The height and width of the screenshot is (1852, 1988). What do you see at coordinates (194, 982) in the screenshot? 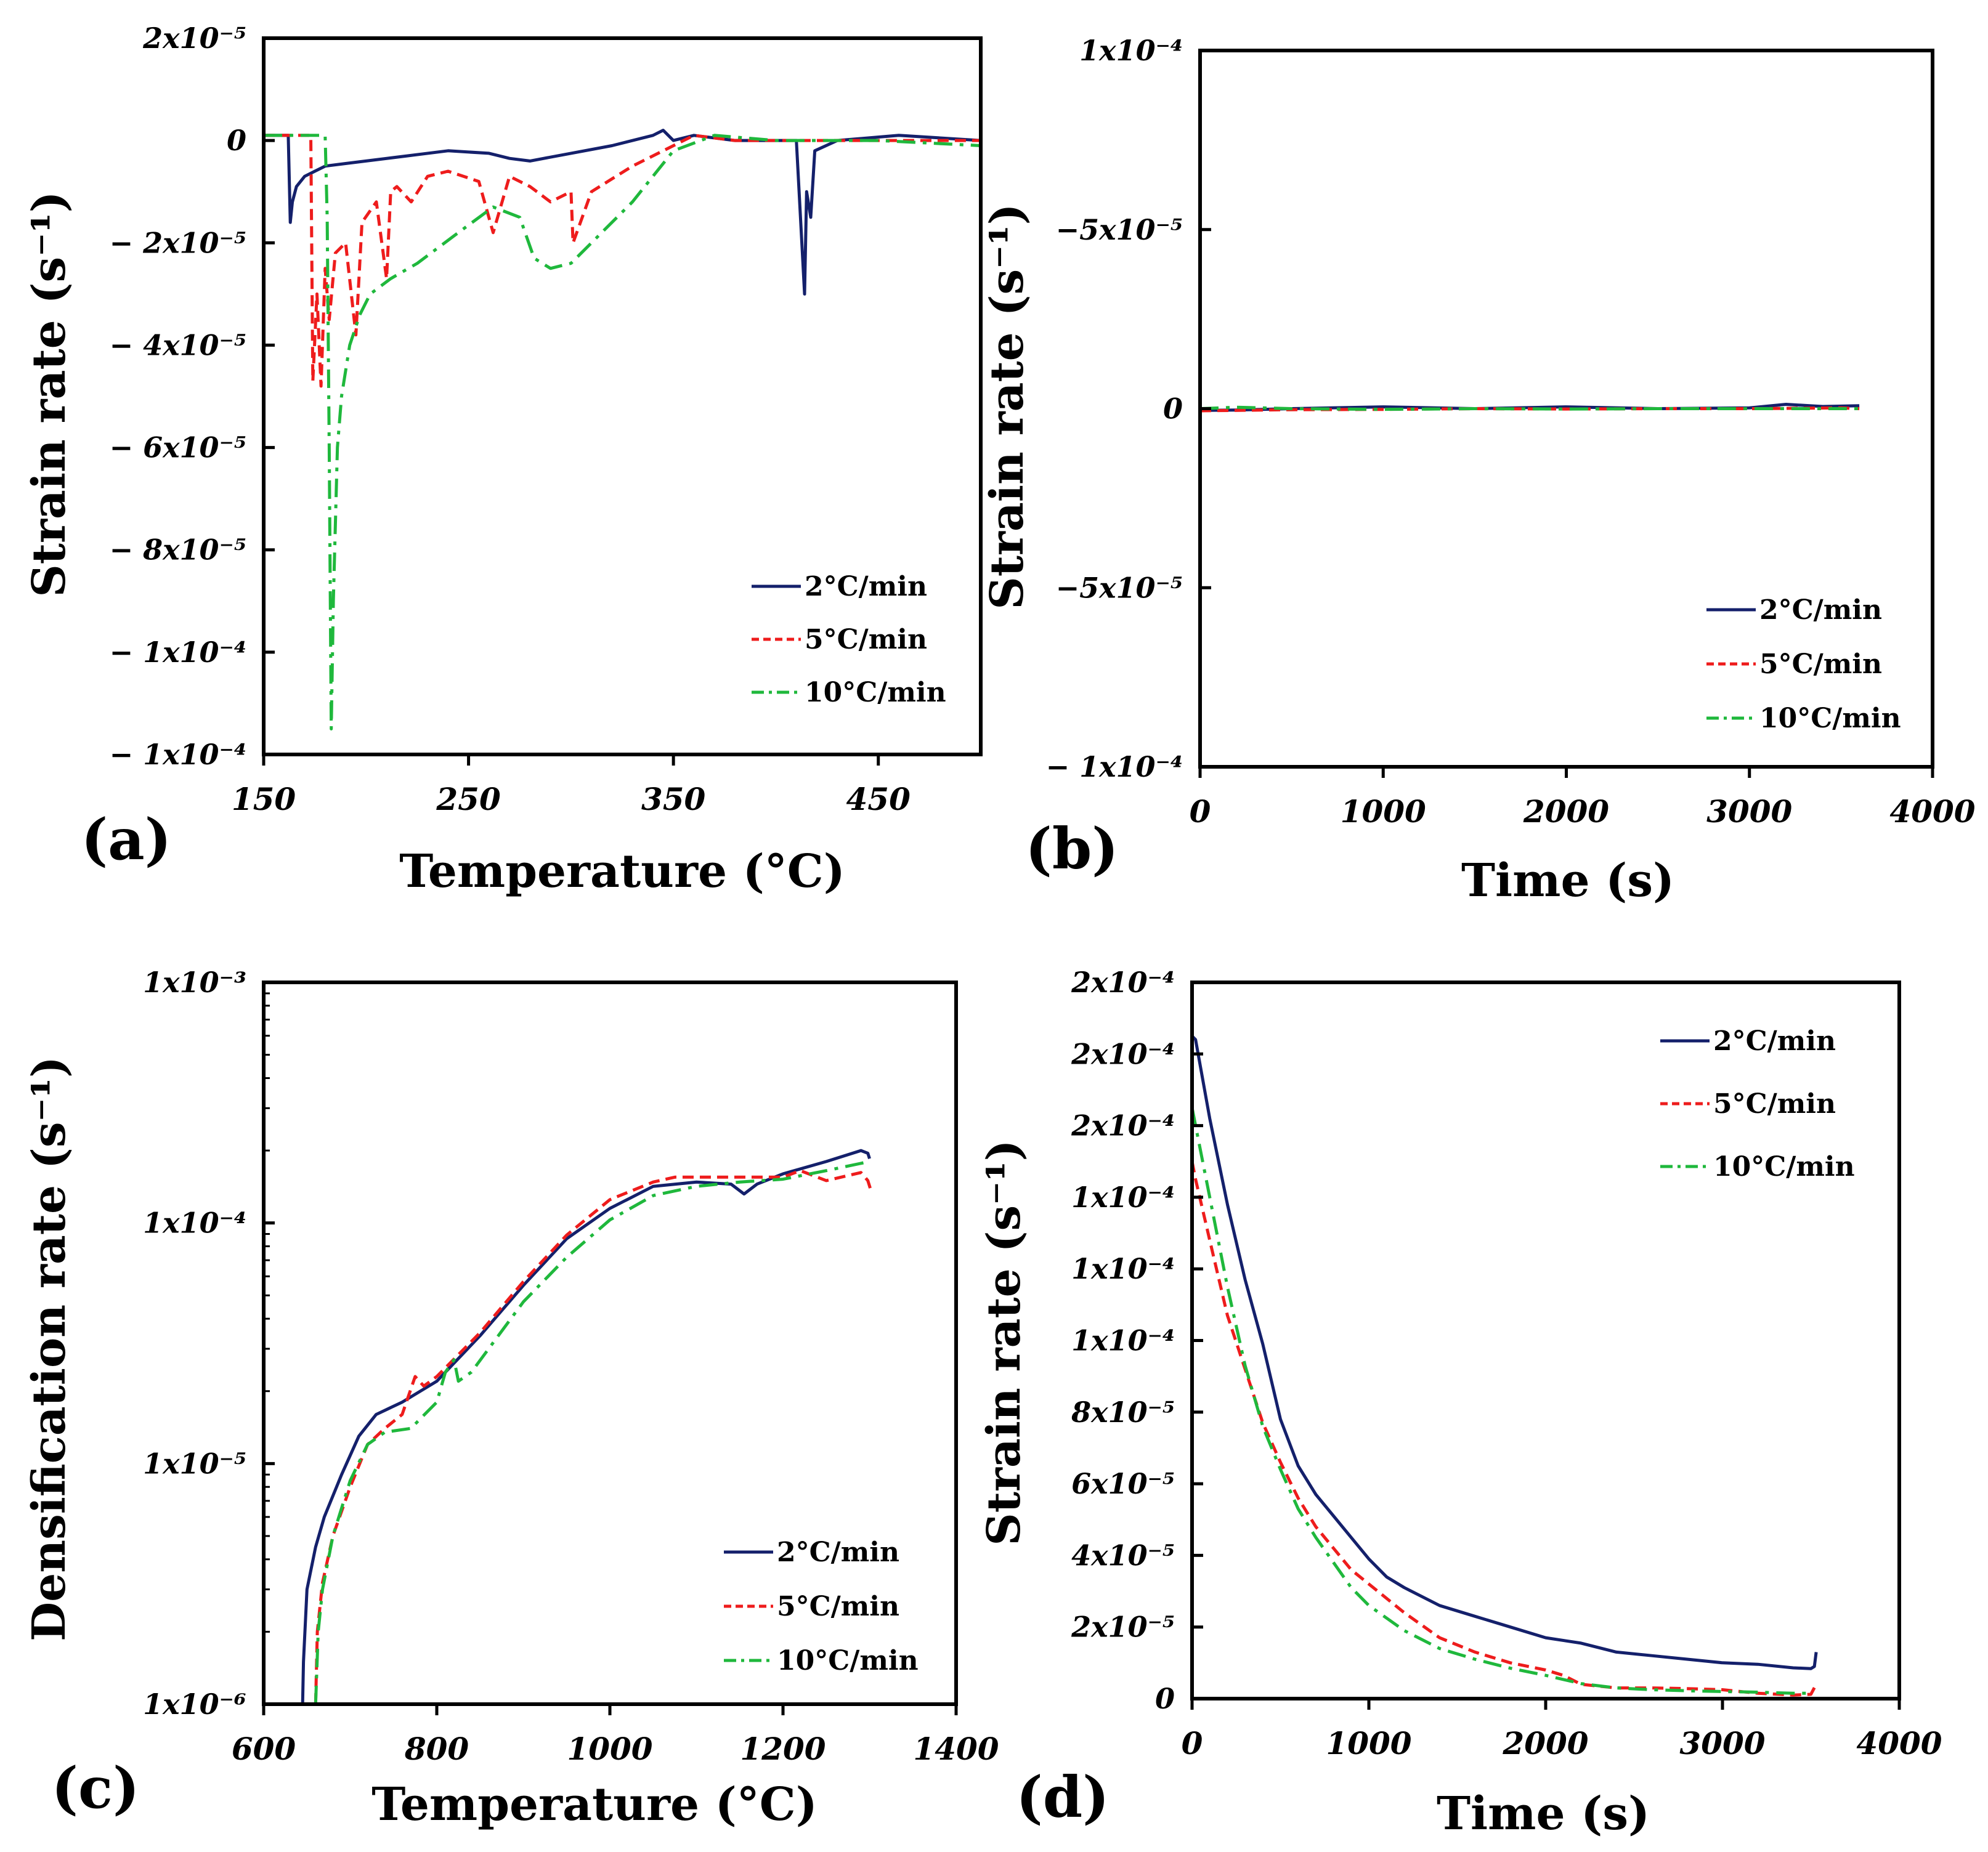
I see `y-tick-label: 1x10⁻³` at bounding box center [194, 982].